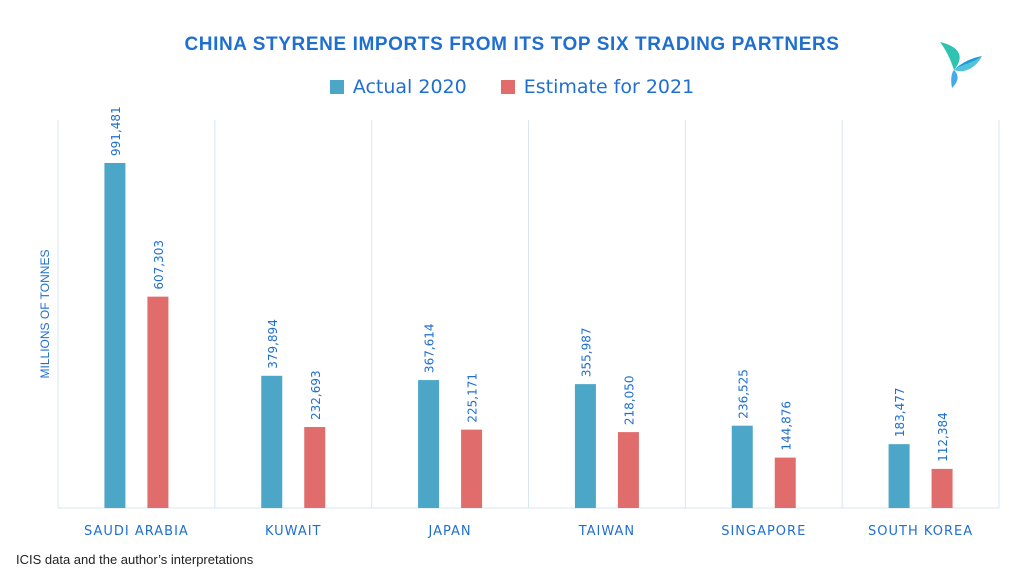 This screenshot has height=576, width=1024. I want to click on data-label: 991,481, so click(116, 131).